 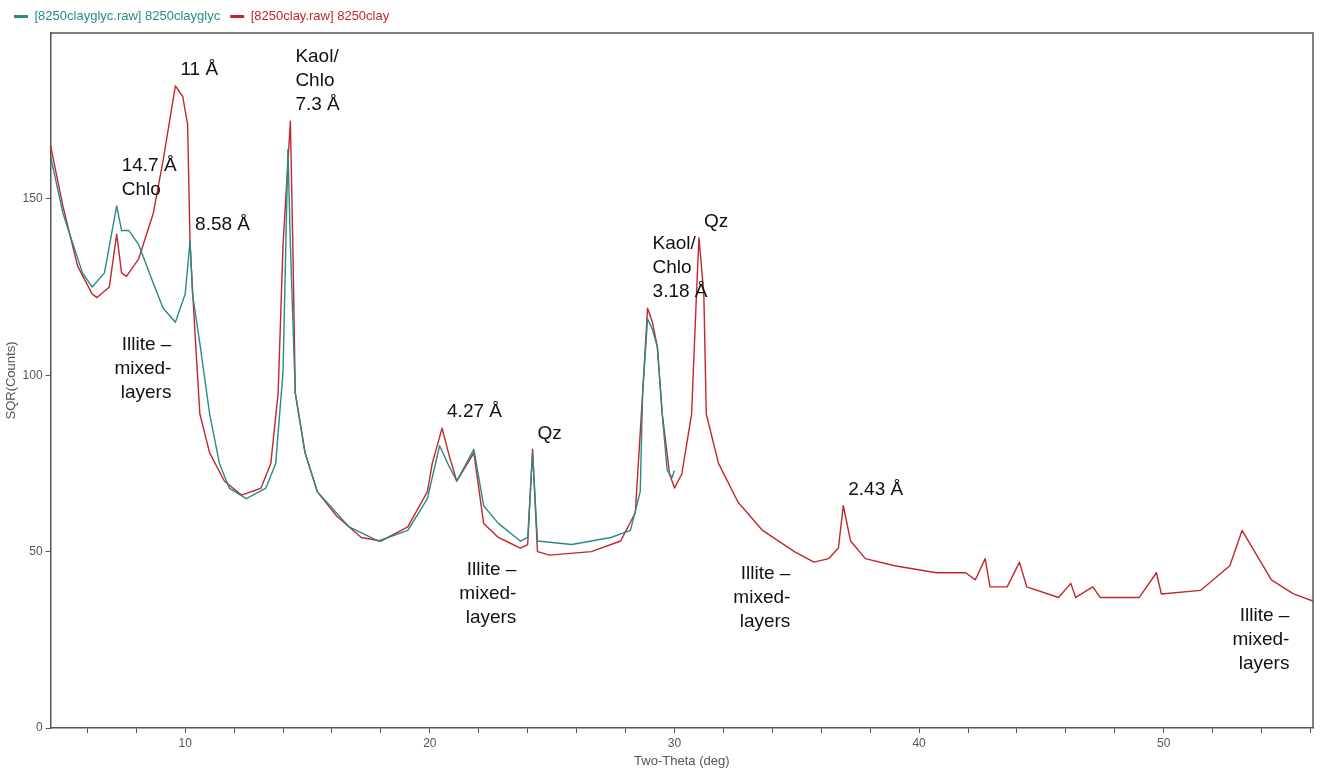 What do you see at coordinates (919, 742) in the screenshot?
I see `x-tick-label: 40` at bounding box center [919, 742].